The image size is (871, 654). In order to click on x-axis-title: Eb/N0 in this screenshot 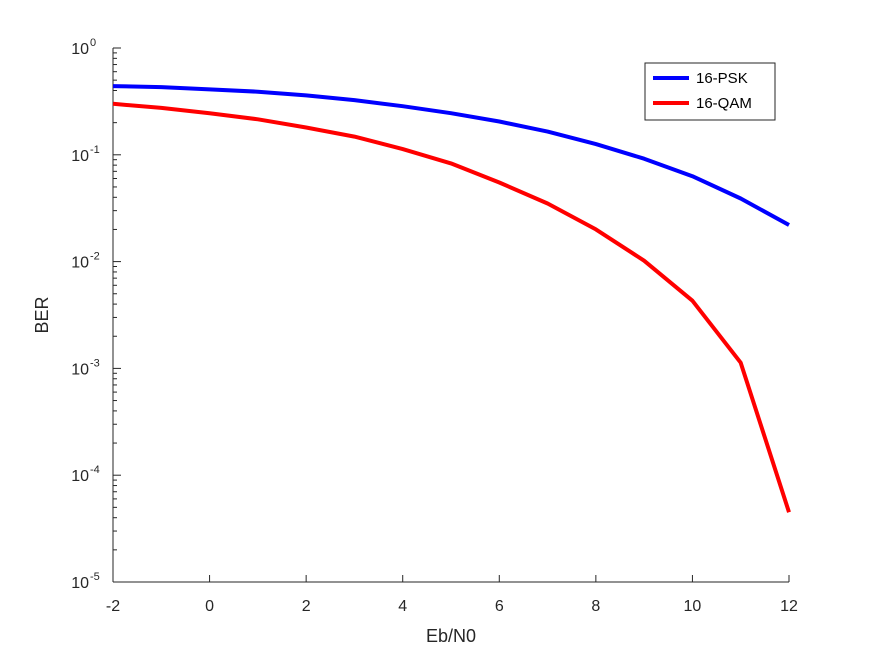, I will do `click(451, 636)`.